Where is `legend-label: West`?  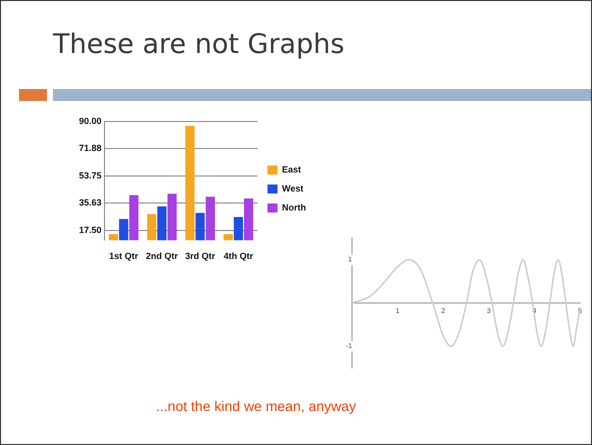
legend-label: West is located at coordinates (293, 188).